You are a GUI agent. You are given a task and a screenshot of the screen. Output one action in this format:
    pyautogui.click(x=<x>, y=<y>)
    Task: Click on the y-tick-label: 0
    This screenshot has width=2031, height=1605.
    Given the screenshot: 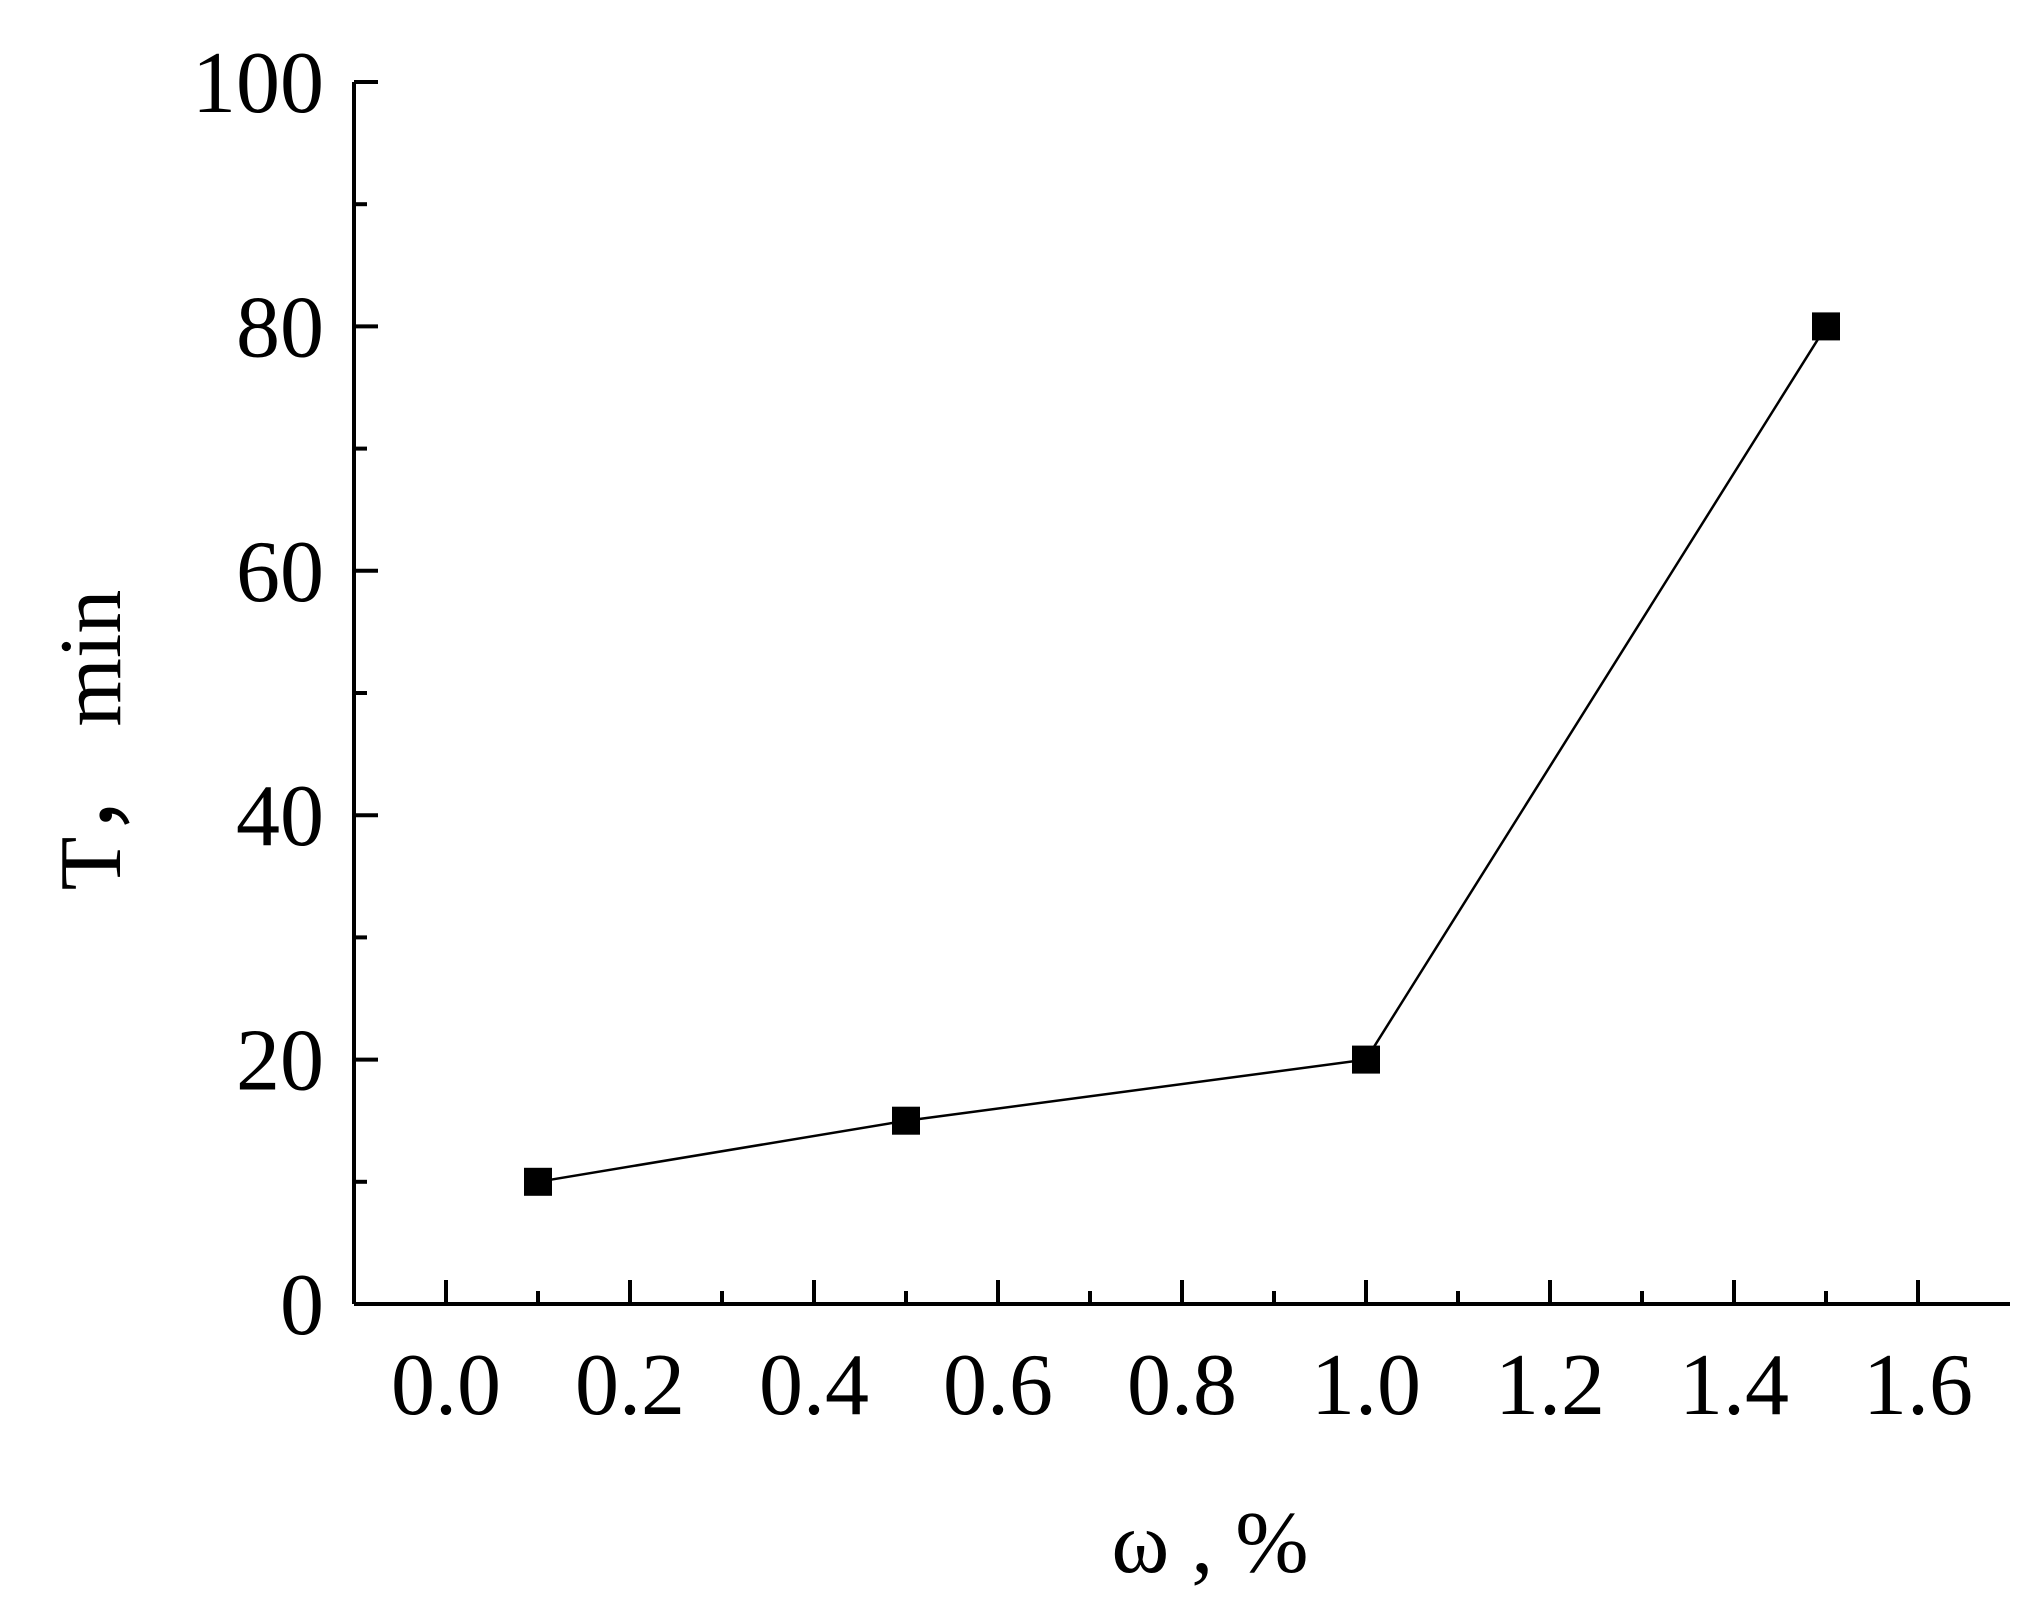 What is the action you would take?
    pyautogui.click(x=302, y=1305)
    